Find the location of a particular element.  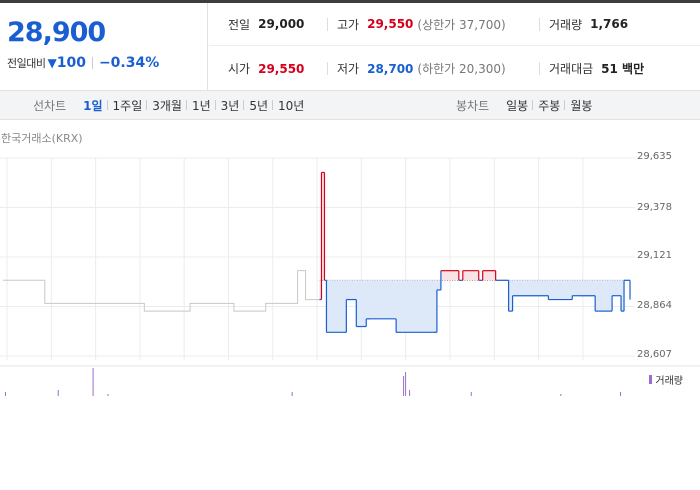

high-price: 고가 29,550 (상한가 37,700) is located at coordinates (416, 24).